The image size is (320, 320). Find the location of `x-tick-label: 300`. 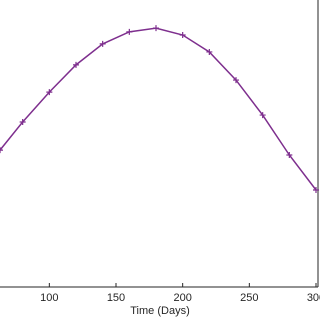

x-tick-label: 300 is located at coordinates (313, 298).